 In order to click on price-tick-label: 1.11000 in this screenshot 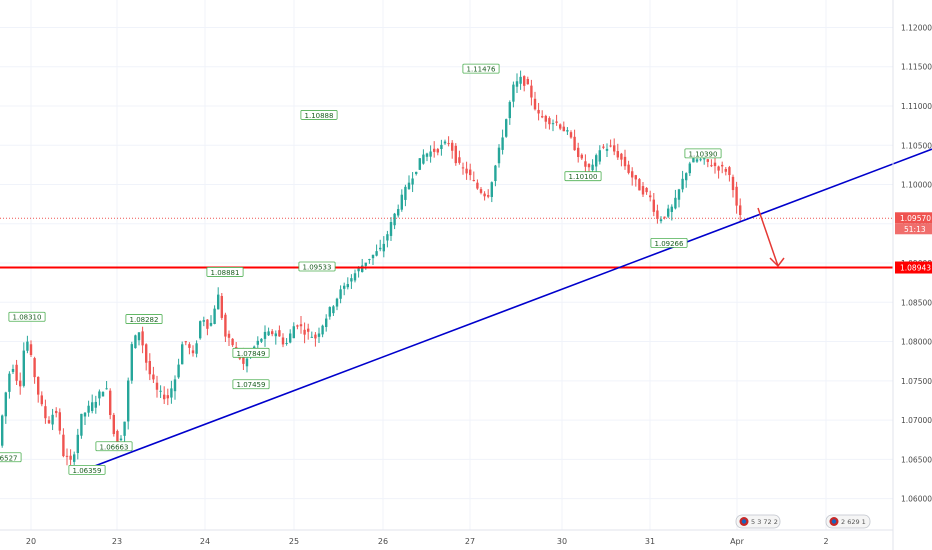, I will do `click(916, 106)`.